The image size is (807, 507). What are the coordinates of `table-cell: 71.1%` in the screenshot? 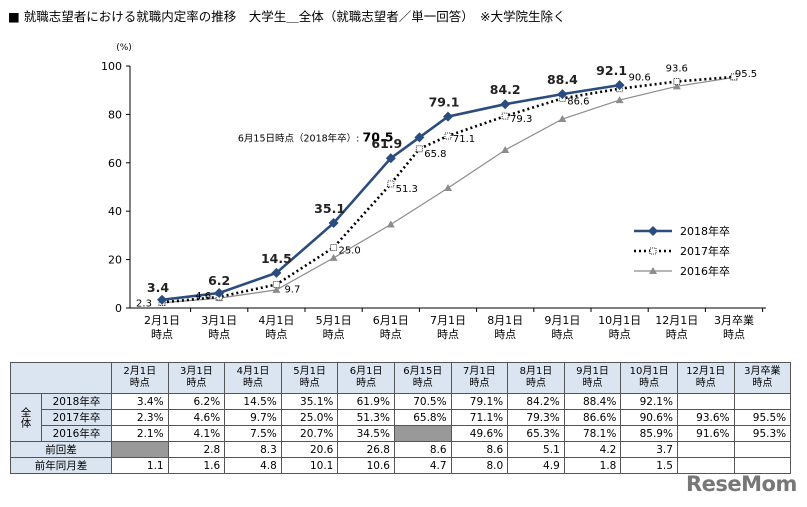 It's located at (479, 417).